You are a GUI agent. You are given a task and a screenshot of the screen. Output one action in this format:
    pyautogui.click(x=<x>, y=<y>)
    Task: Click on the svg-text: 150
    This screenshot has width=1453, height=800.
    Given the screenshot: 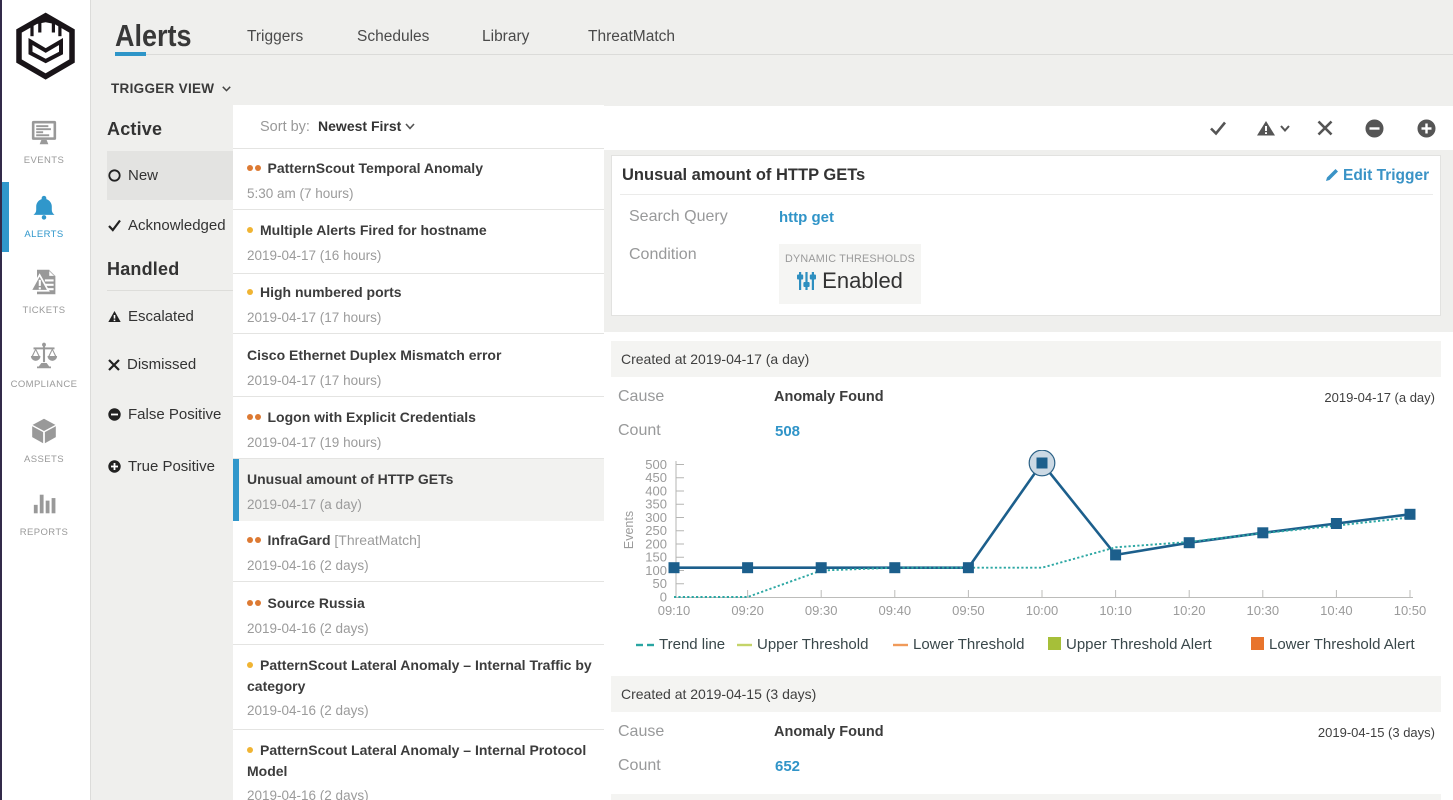 What is the action you would take?
    pyautogui.click(x=656, y=557)
    